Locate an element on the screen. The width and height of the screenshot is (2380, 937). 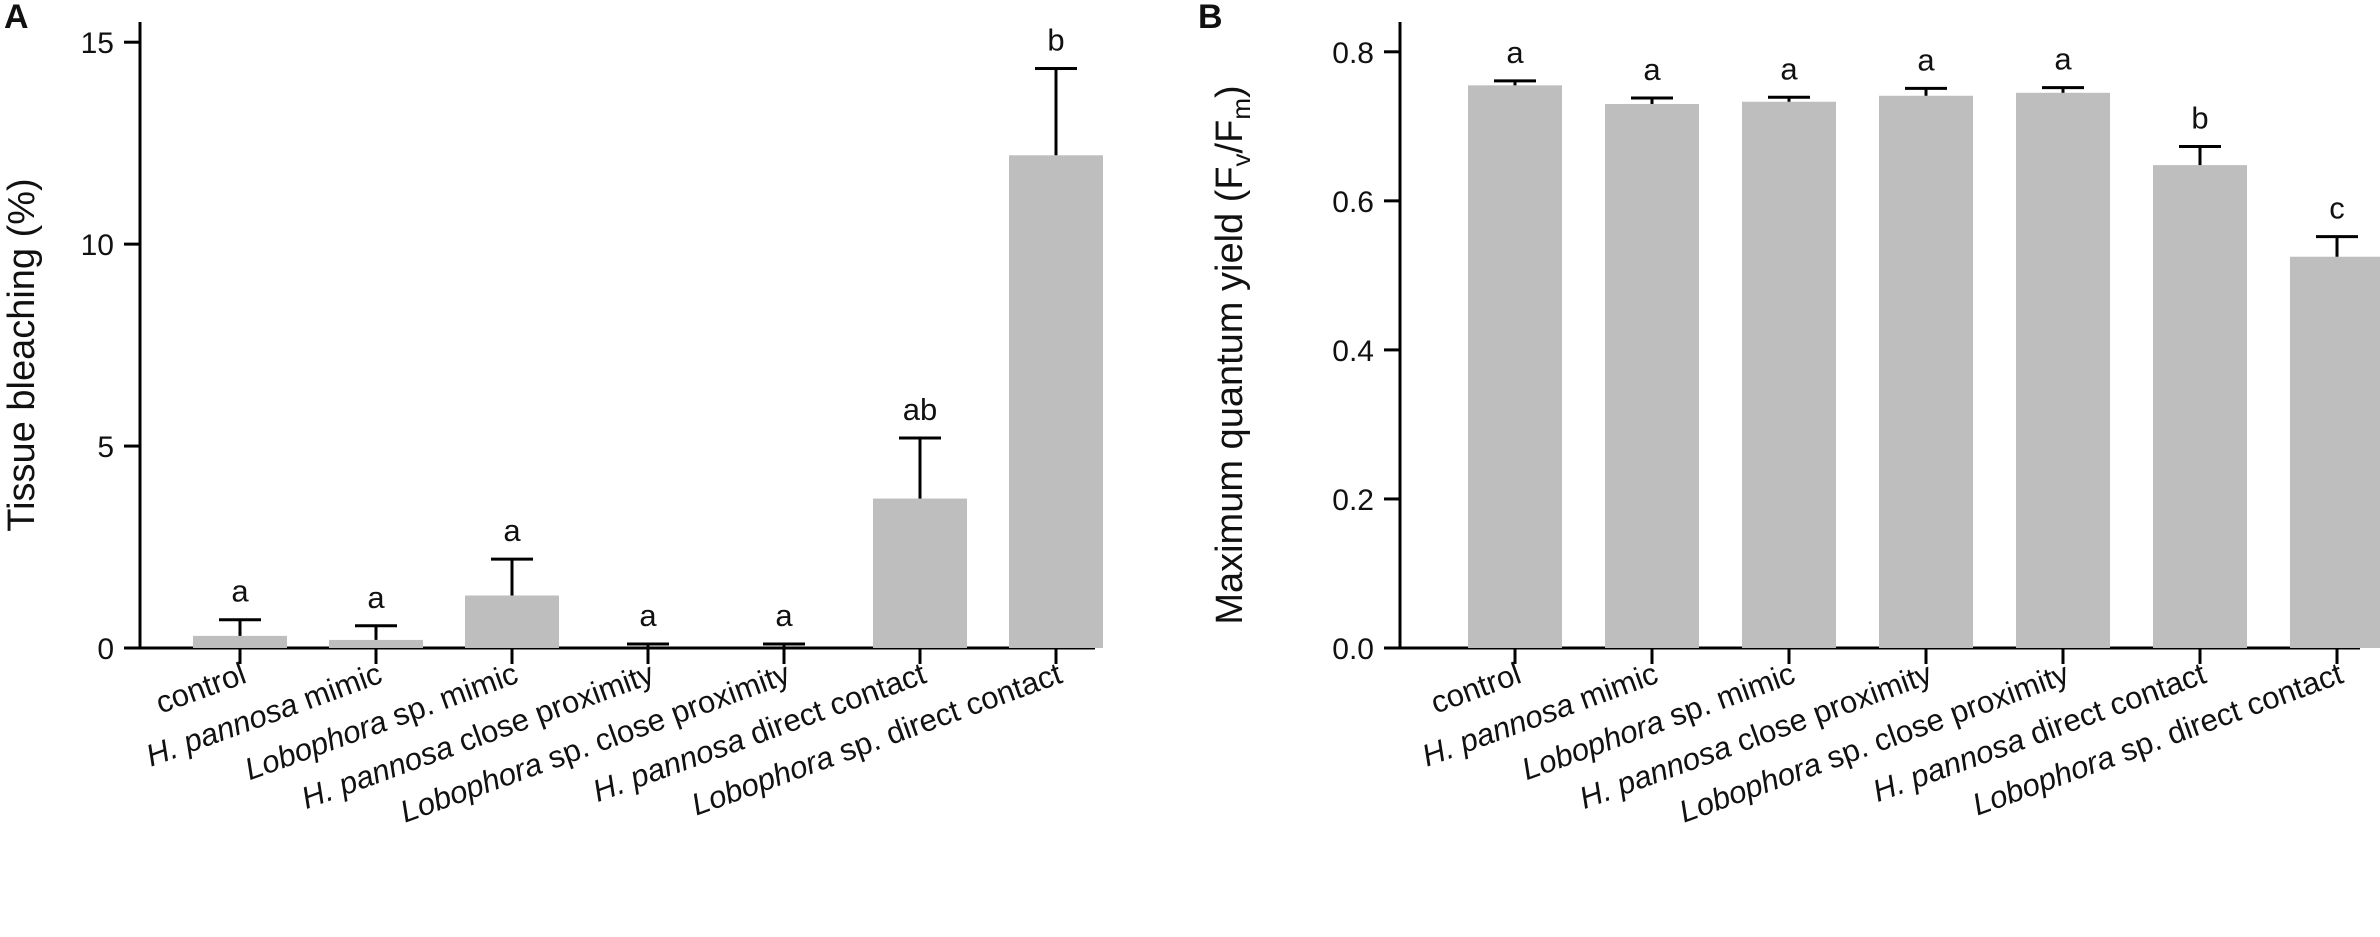
panel-a-category-label-part: sp. direct contact is located at coordinates (946, 714).